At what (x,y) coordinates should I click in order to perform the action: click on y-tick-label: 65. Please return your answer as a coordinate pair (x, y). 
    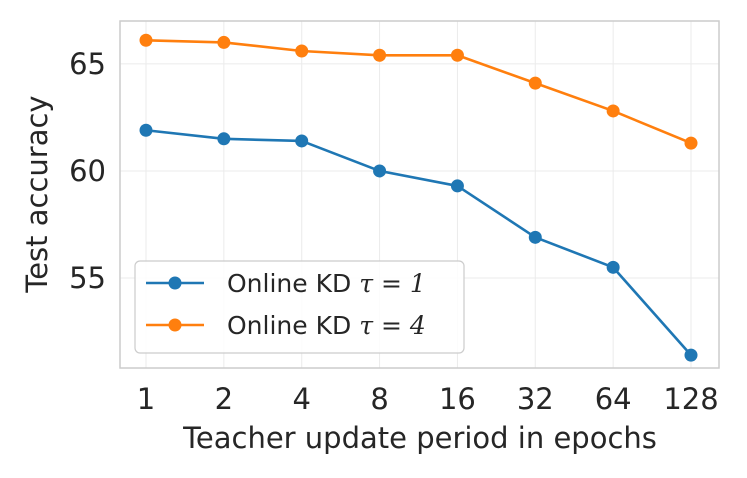
    Looking at the image, I should click on (87, 64).